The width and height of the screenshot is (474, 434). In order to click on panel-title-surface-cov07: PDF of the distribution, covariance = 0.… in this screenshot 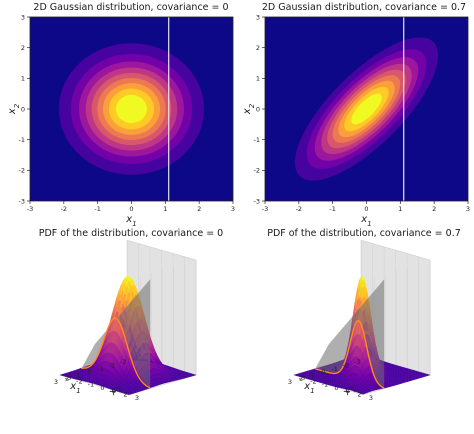, I will do `click(364, 233)`.